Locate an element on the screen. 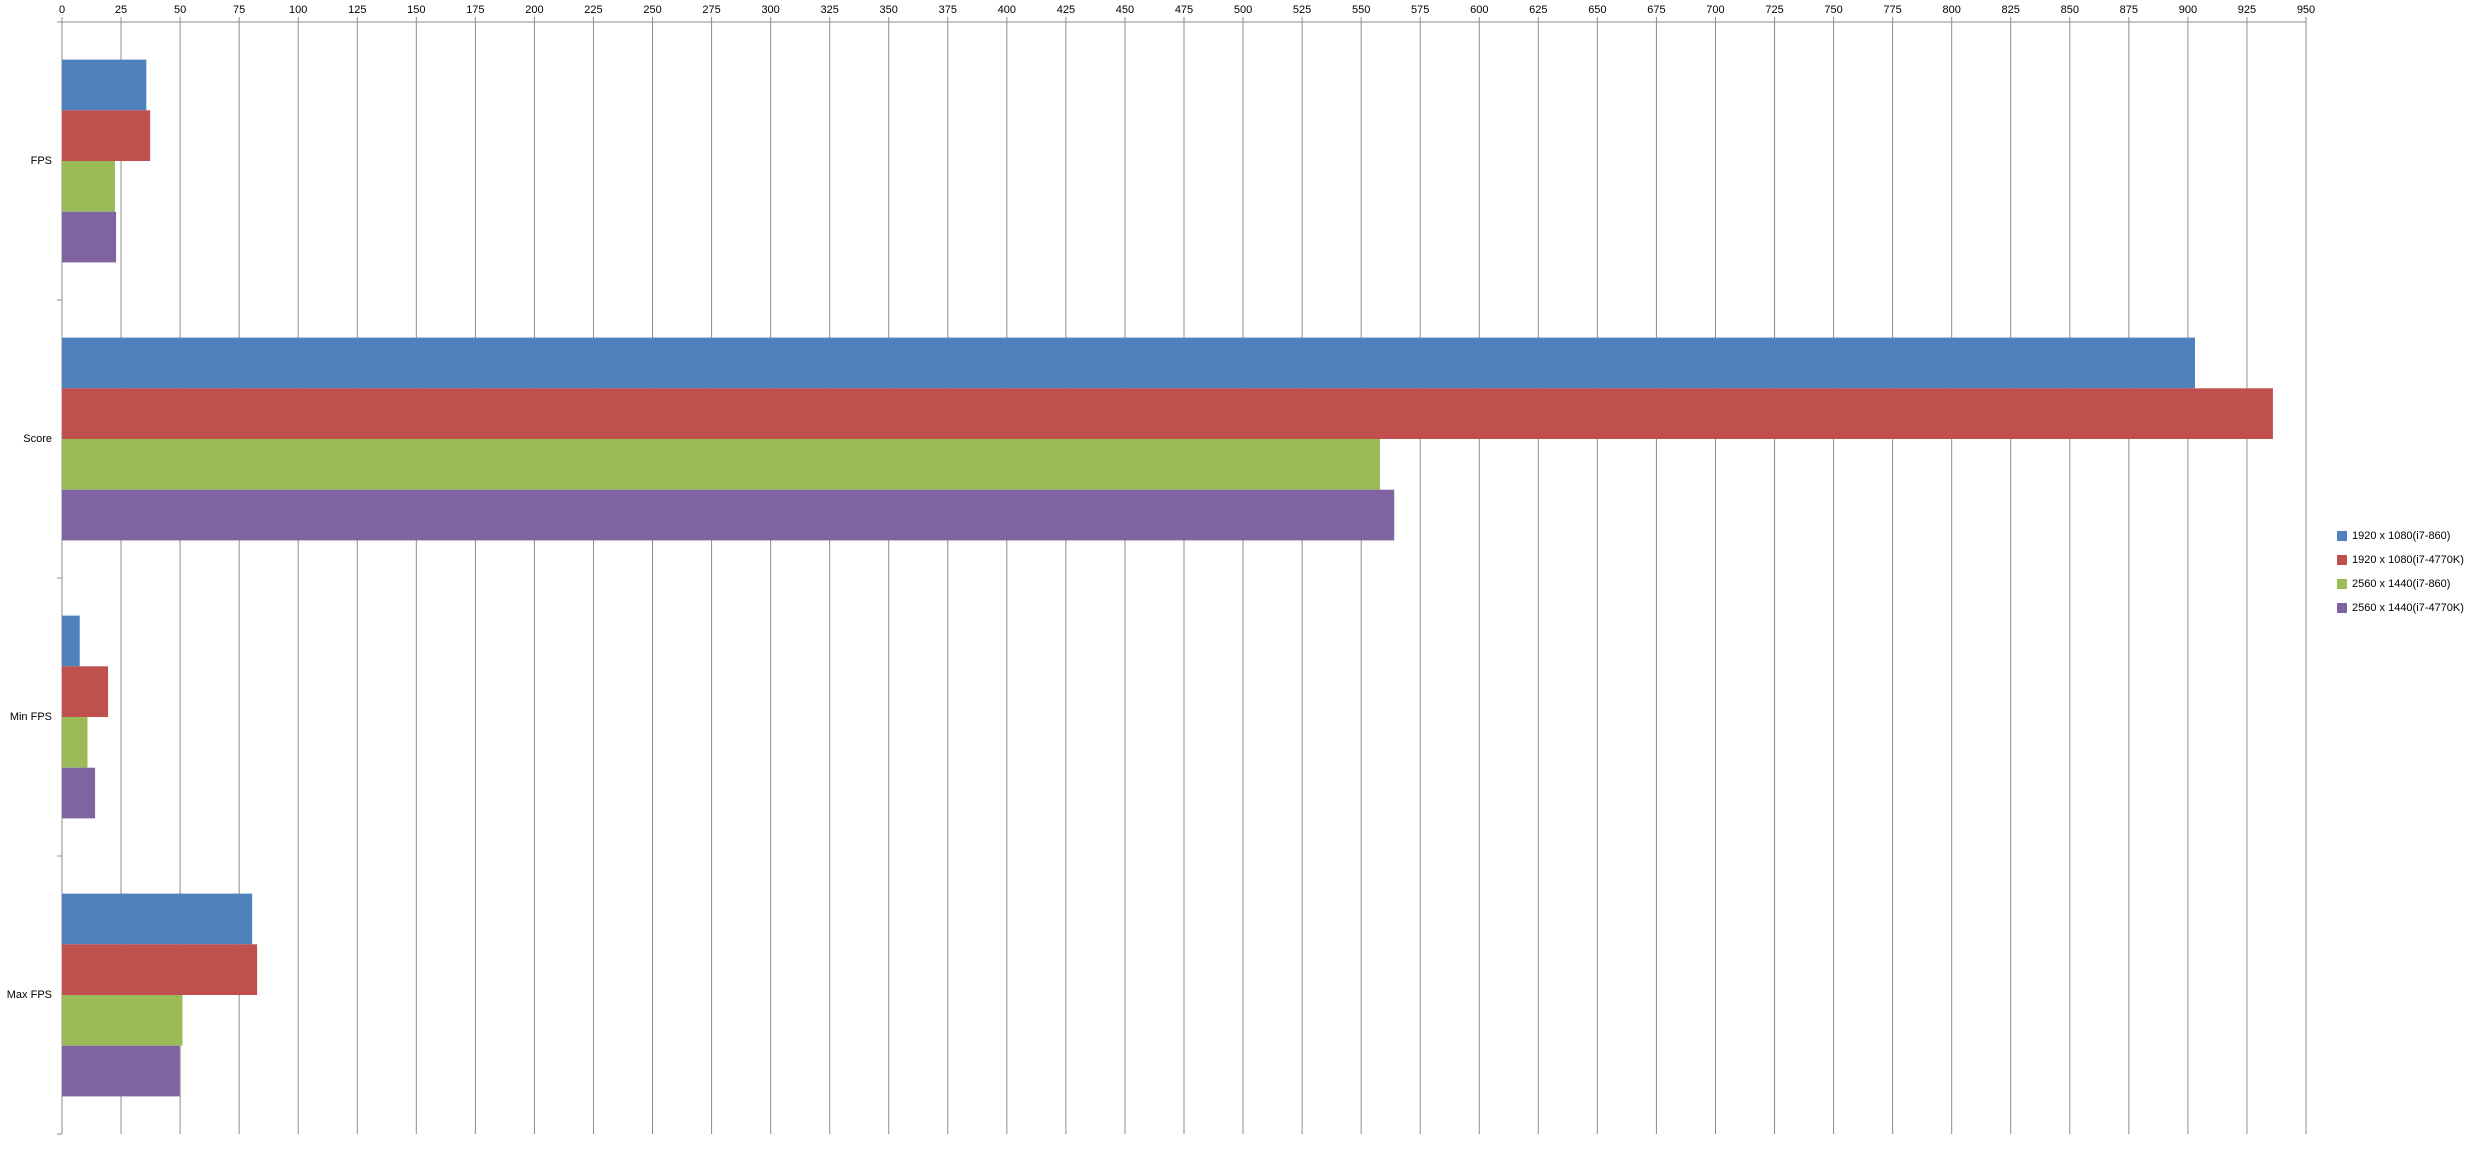 This screenshot has height=1149, width=2483. x-tick-label: 125 is located at coordinates (357, 10).